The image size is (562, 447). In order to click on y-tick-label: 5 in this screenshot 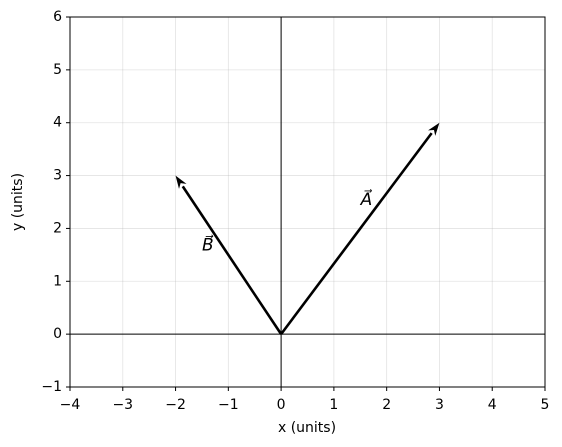, I will do `click(57, 70)`.